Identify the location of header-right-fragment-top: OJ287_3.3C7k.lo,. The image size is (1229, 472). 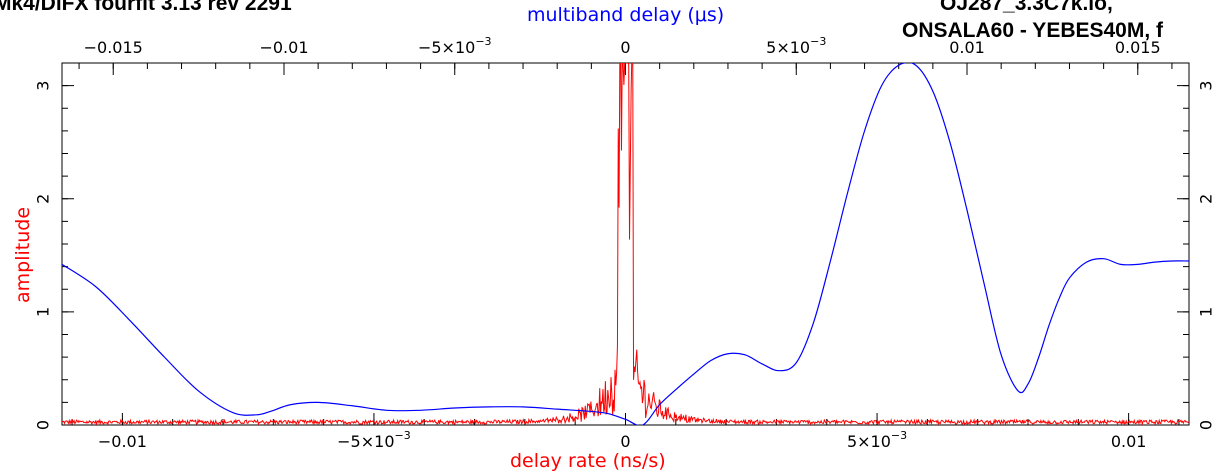
(1026, 7).